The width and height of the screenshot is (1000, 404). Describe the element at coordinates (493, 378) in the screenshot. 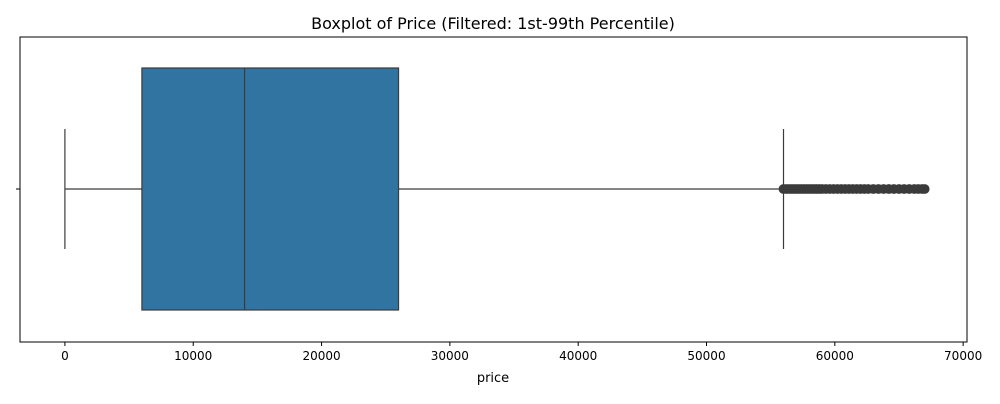

I see `x-axis-label: price` at that location.